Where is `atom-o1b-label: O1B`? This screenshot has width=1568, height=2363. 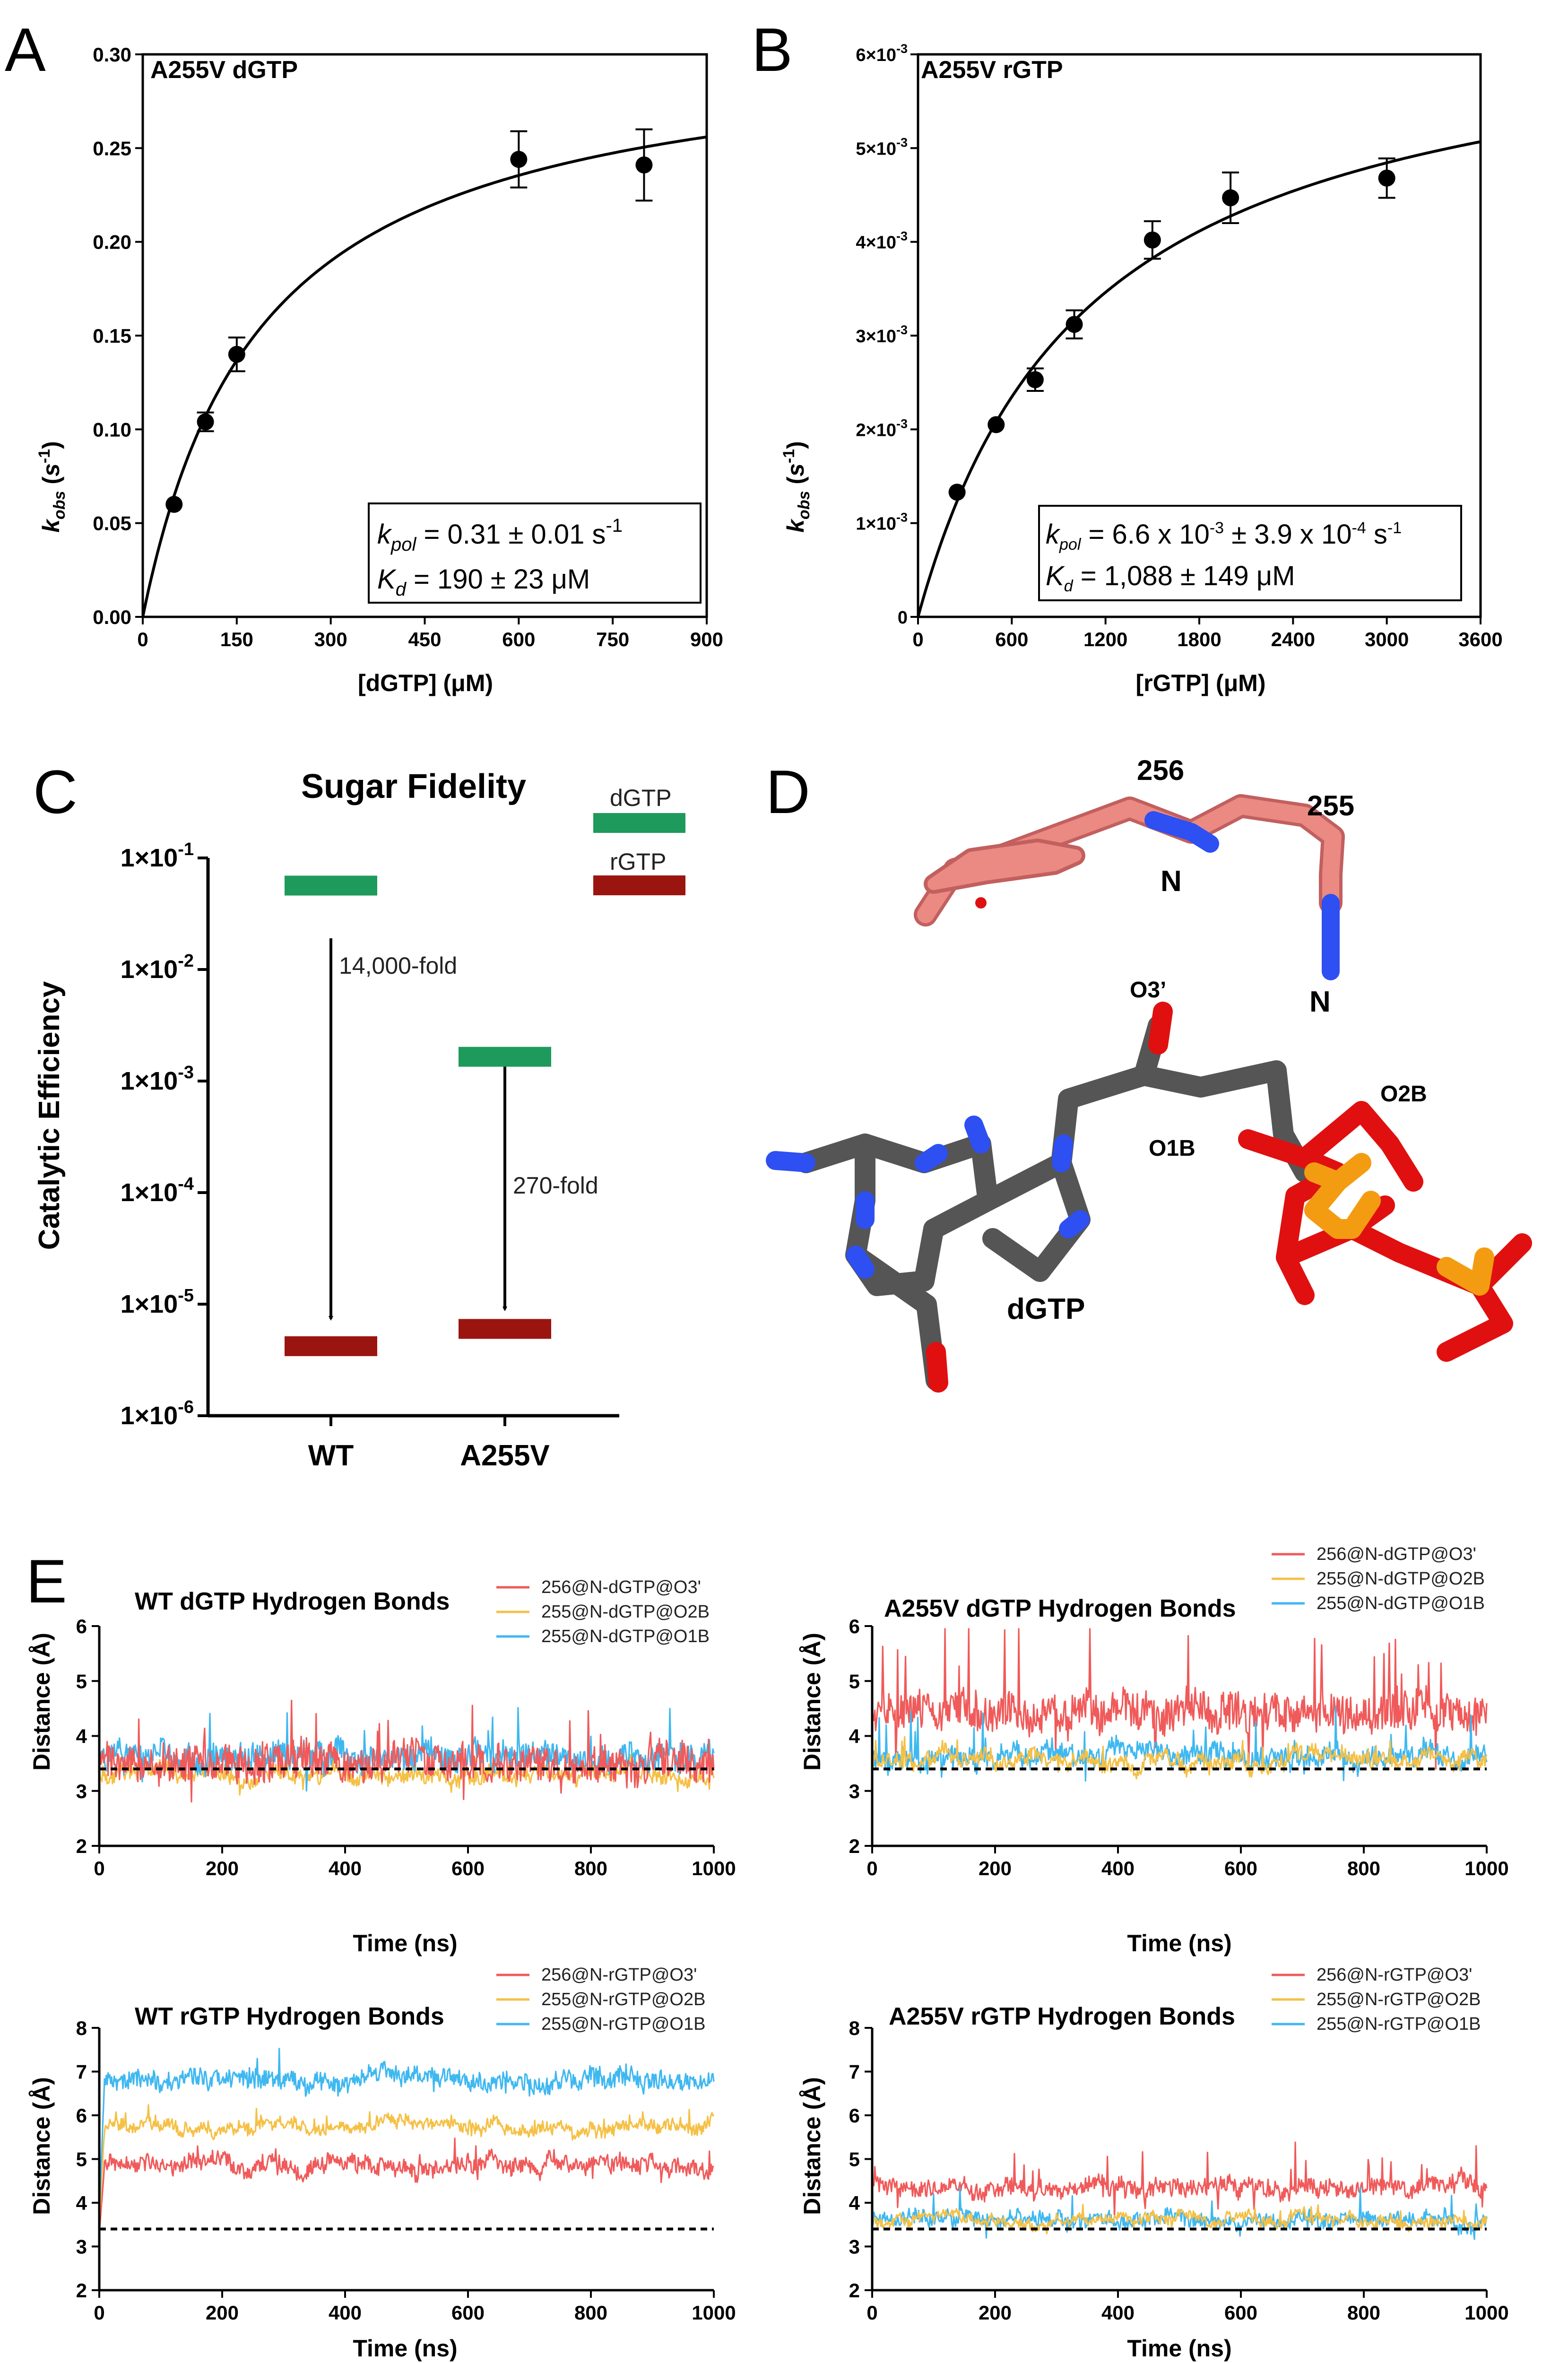
atom-o1b-label: O1B is located at coordinates (1172, 1148).